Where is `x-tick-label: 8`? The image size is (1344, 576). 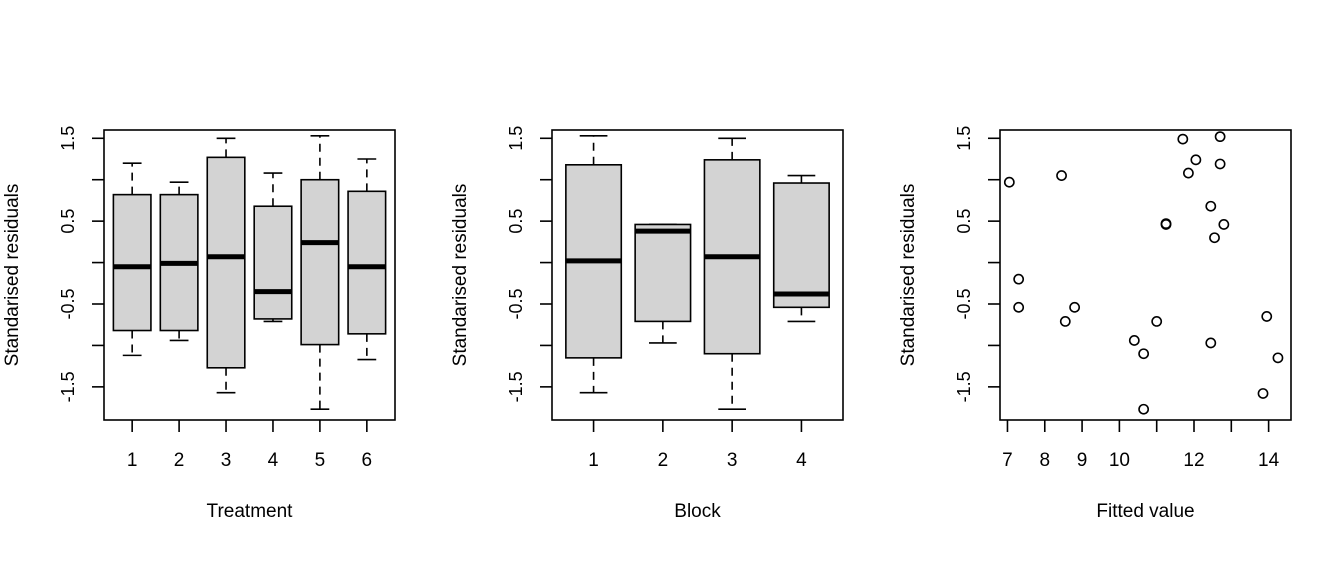
x-tick-label: 8 is located at coordinates (1044, 460).